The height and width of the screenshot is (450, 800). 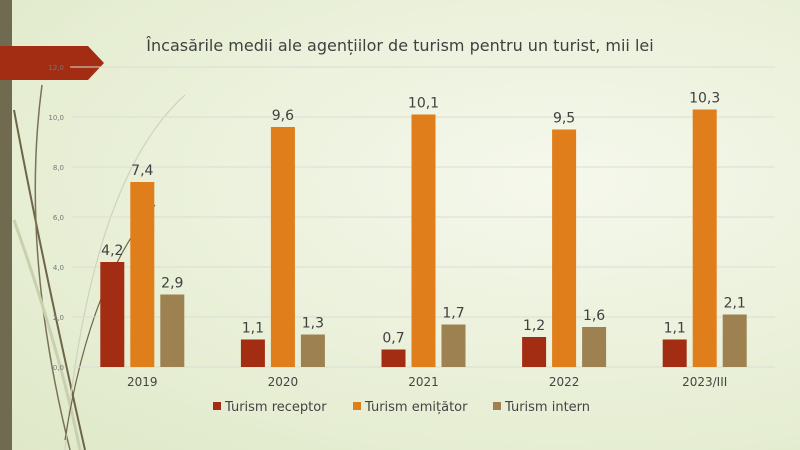 What do you see at coordinates (594, 316) in the screenshot?
I see `data-label: 1,6` at bounding box center [594, 316].